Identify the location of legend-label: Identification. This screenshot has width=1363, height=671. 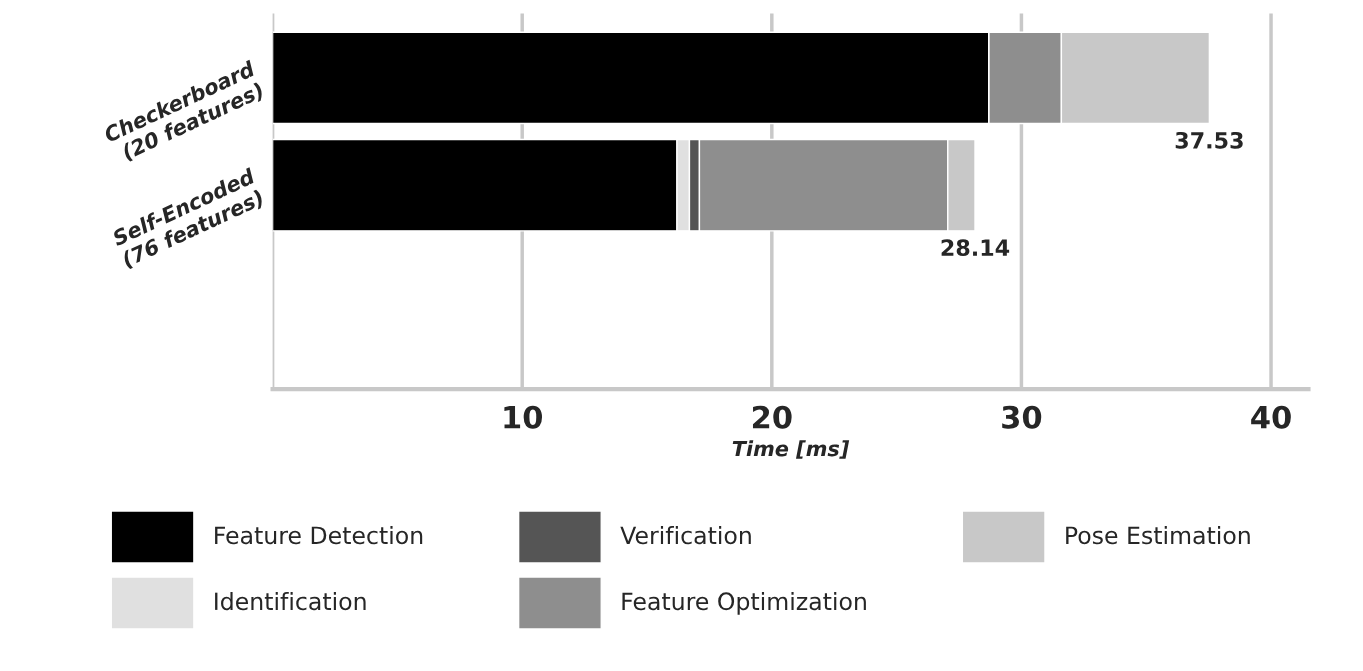
(290, 601).